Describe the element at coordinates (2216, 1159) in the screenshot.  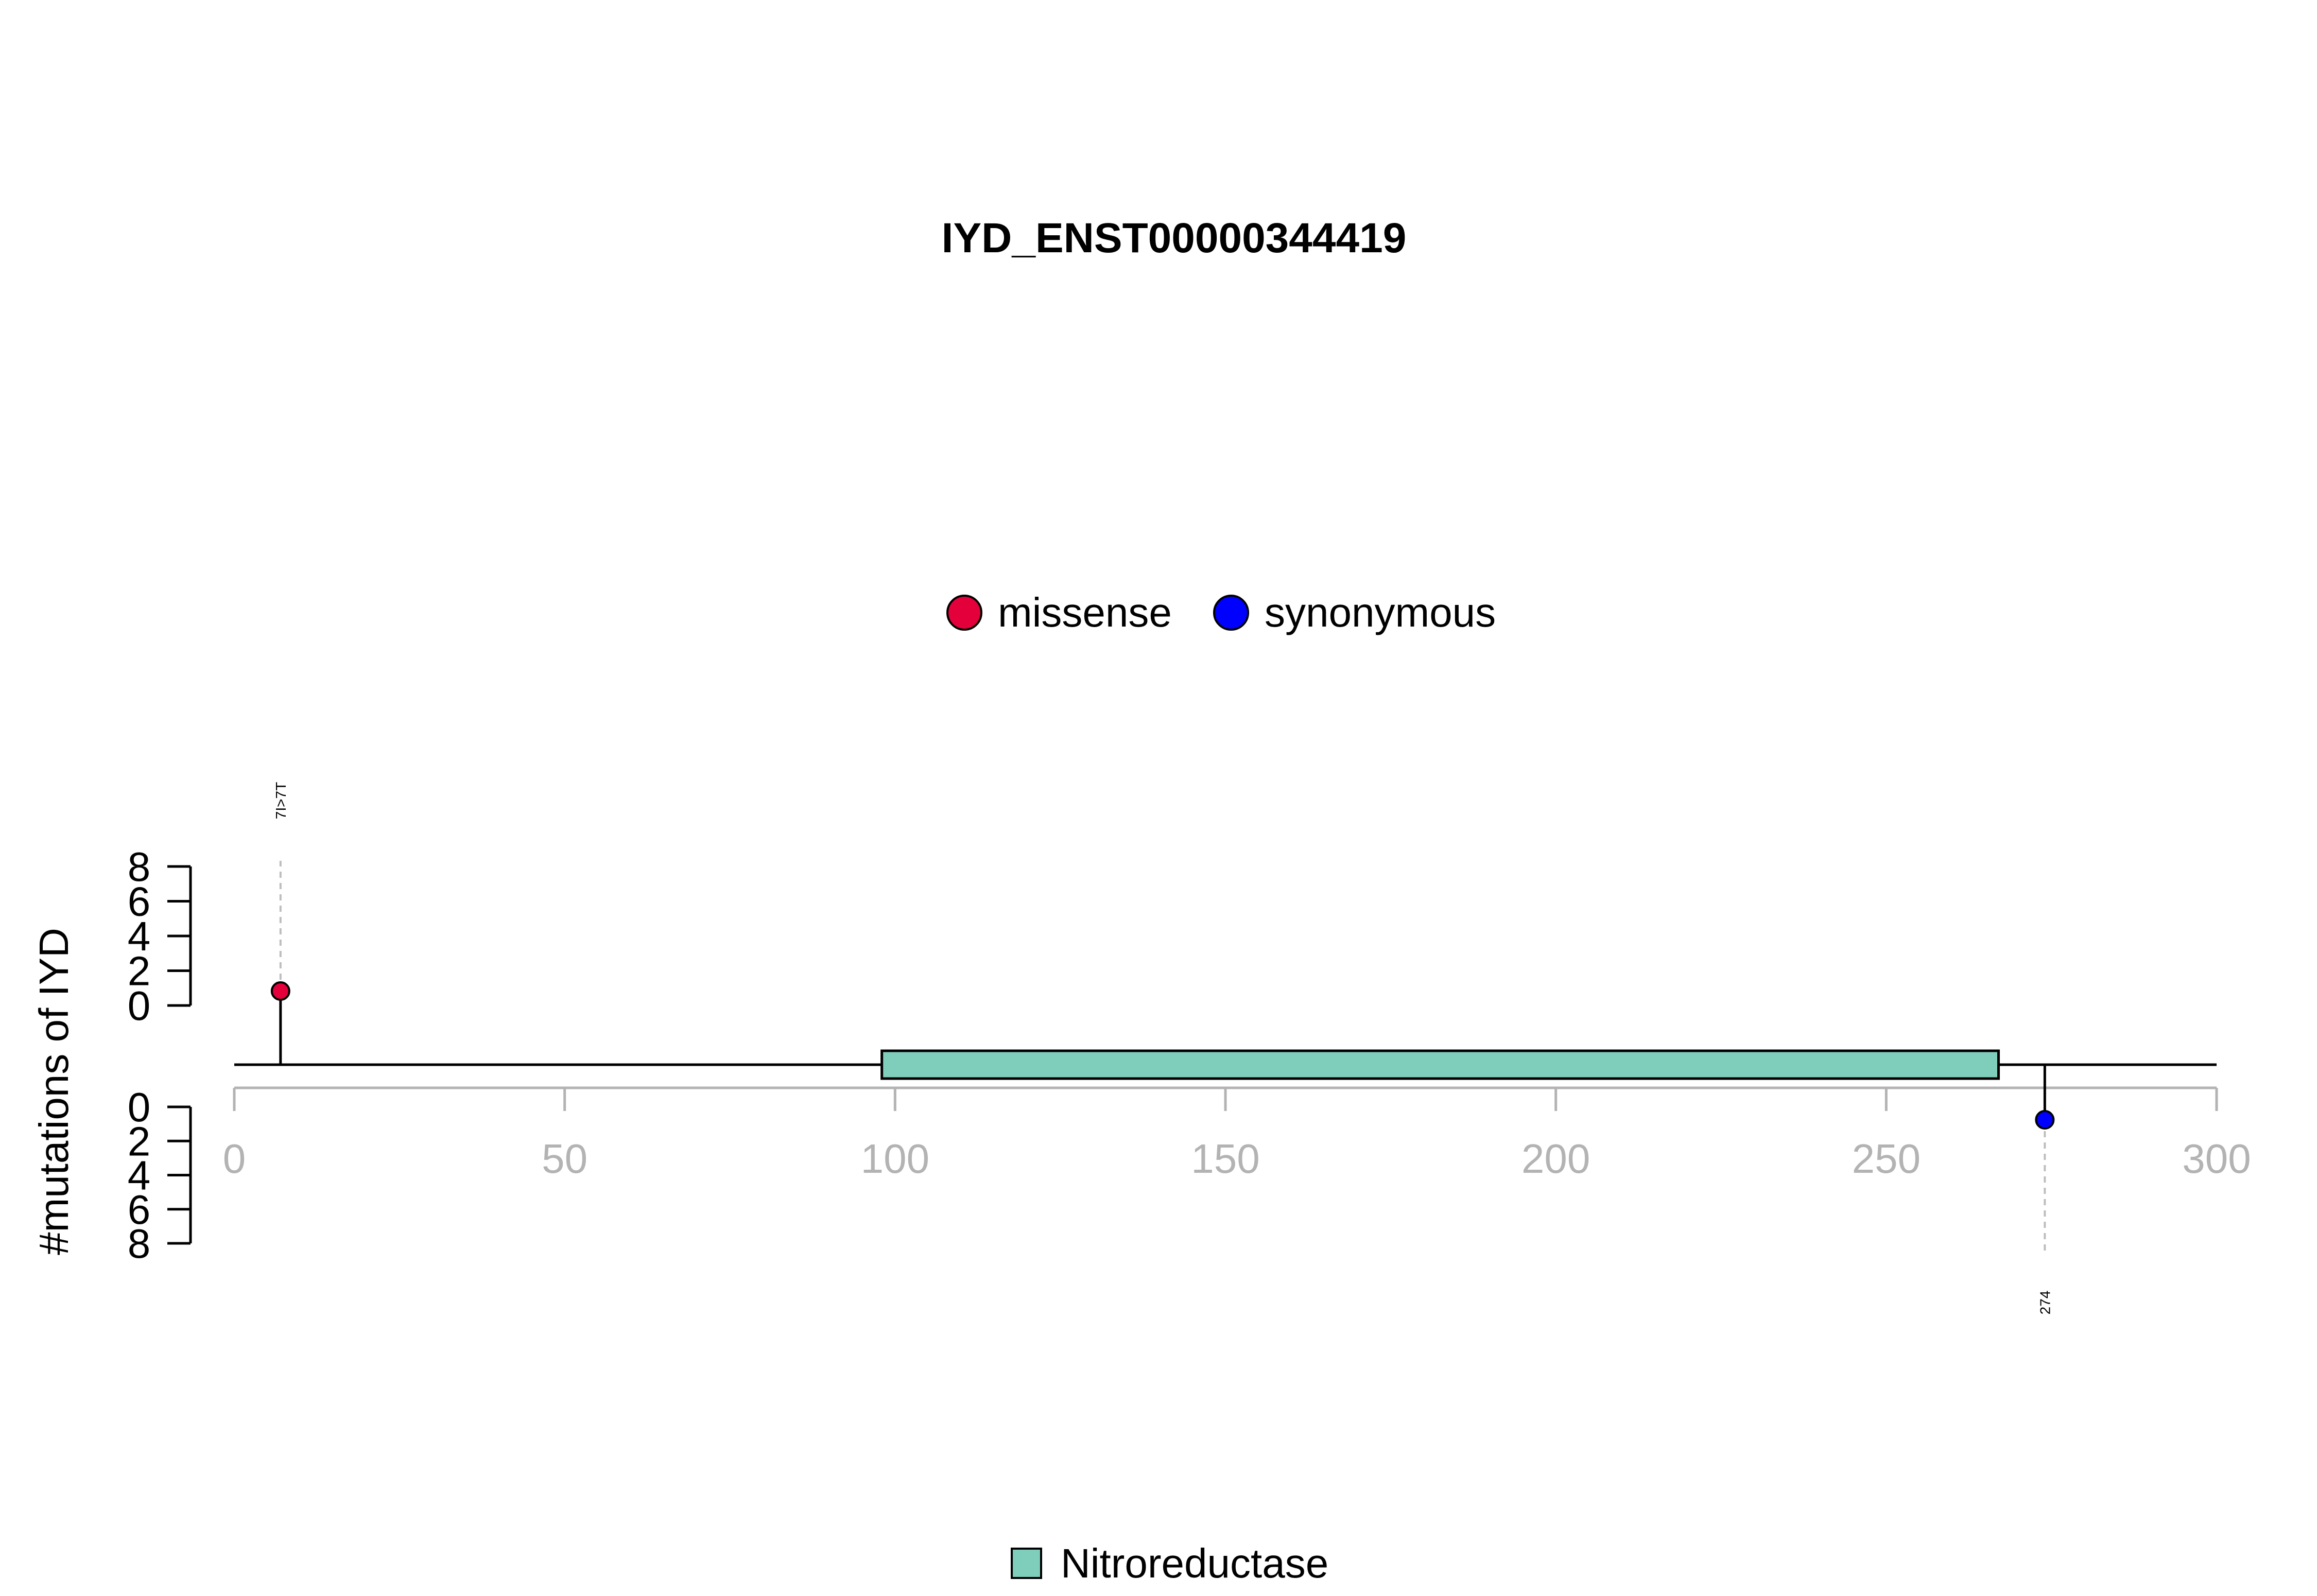
I see `x-tick-label: 300` at that location.